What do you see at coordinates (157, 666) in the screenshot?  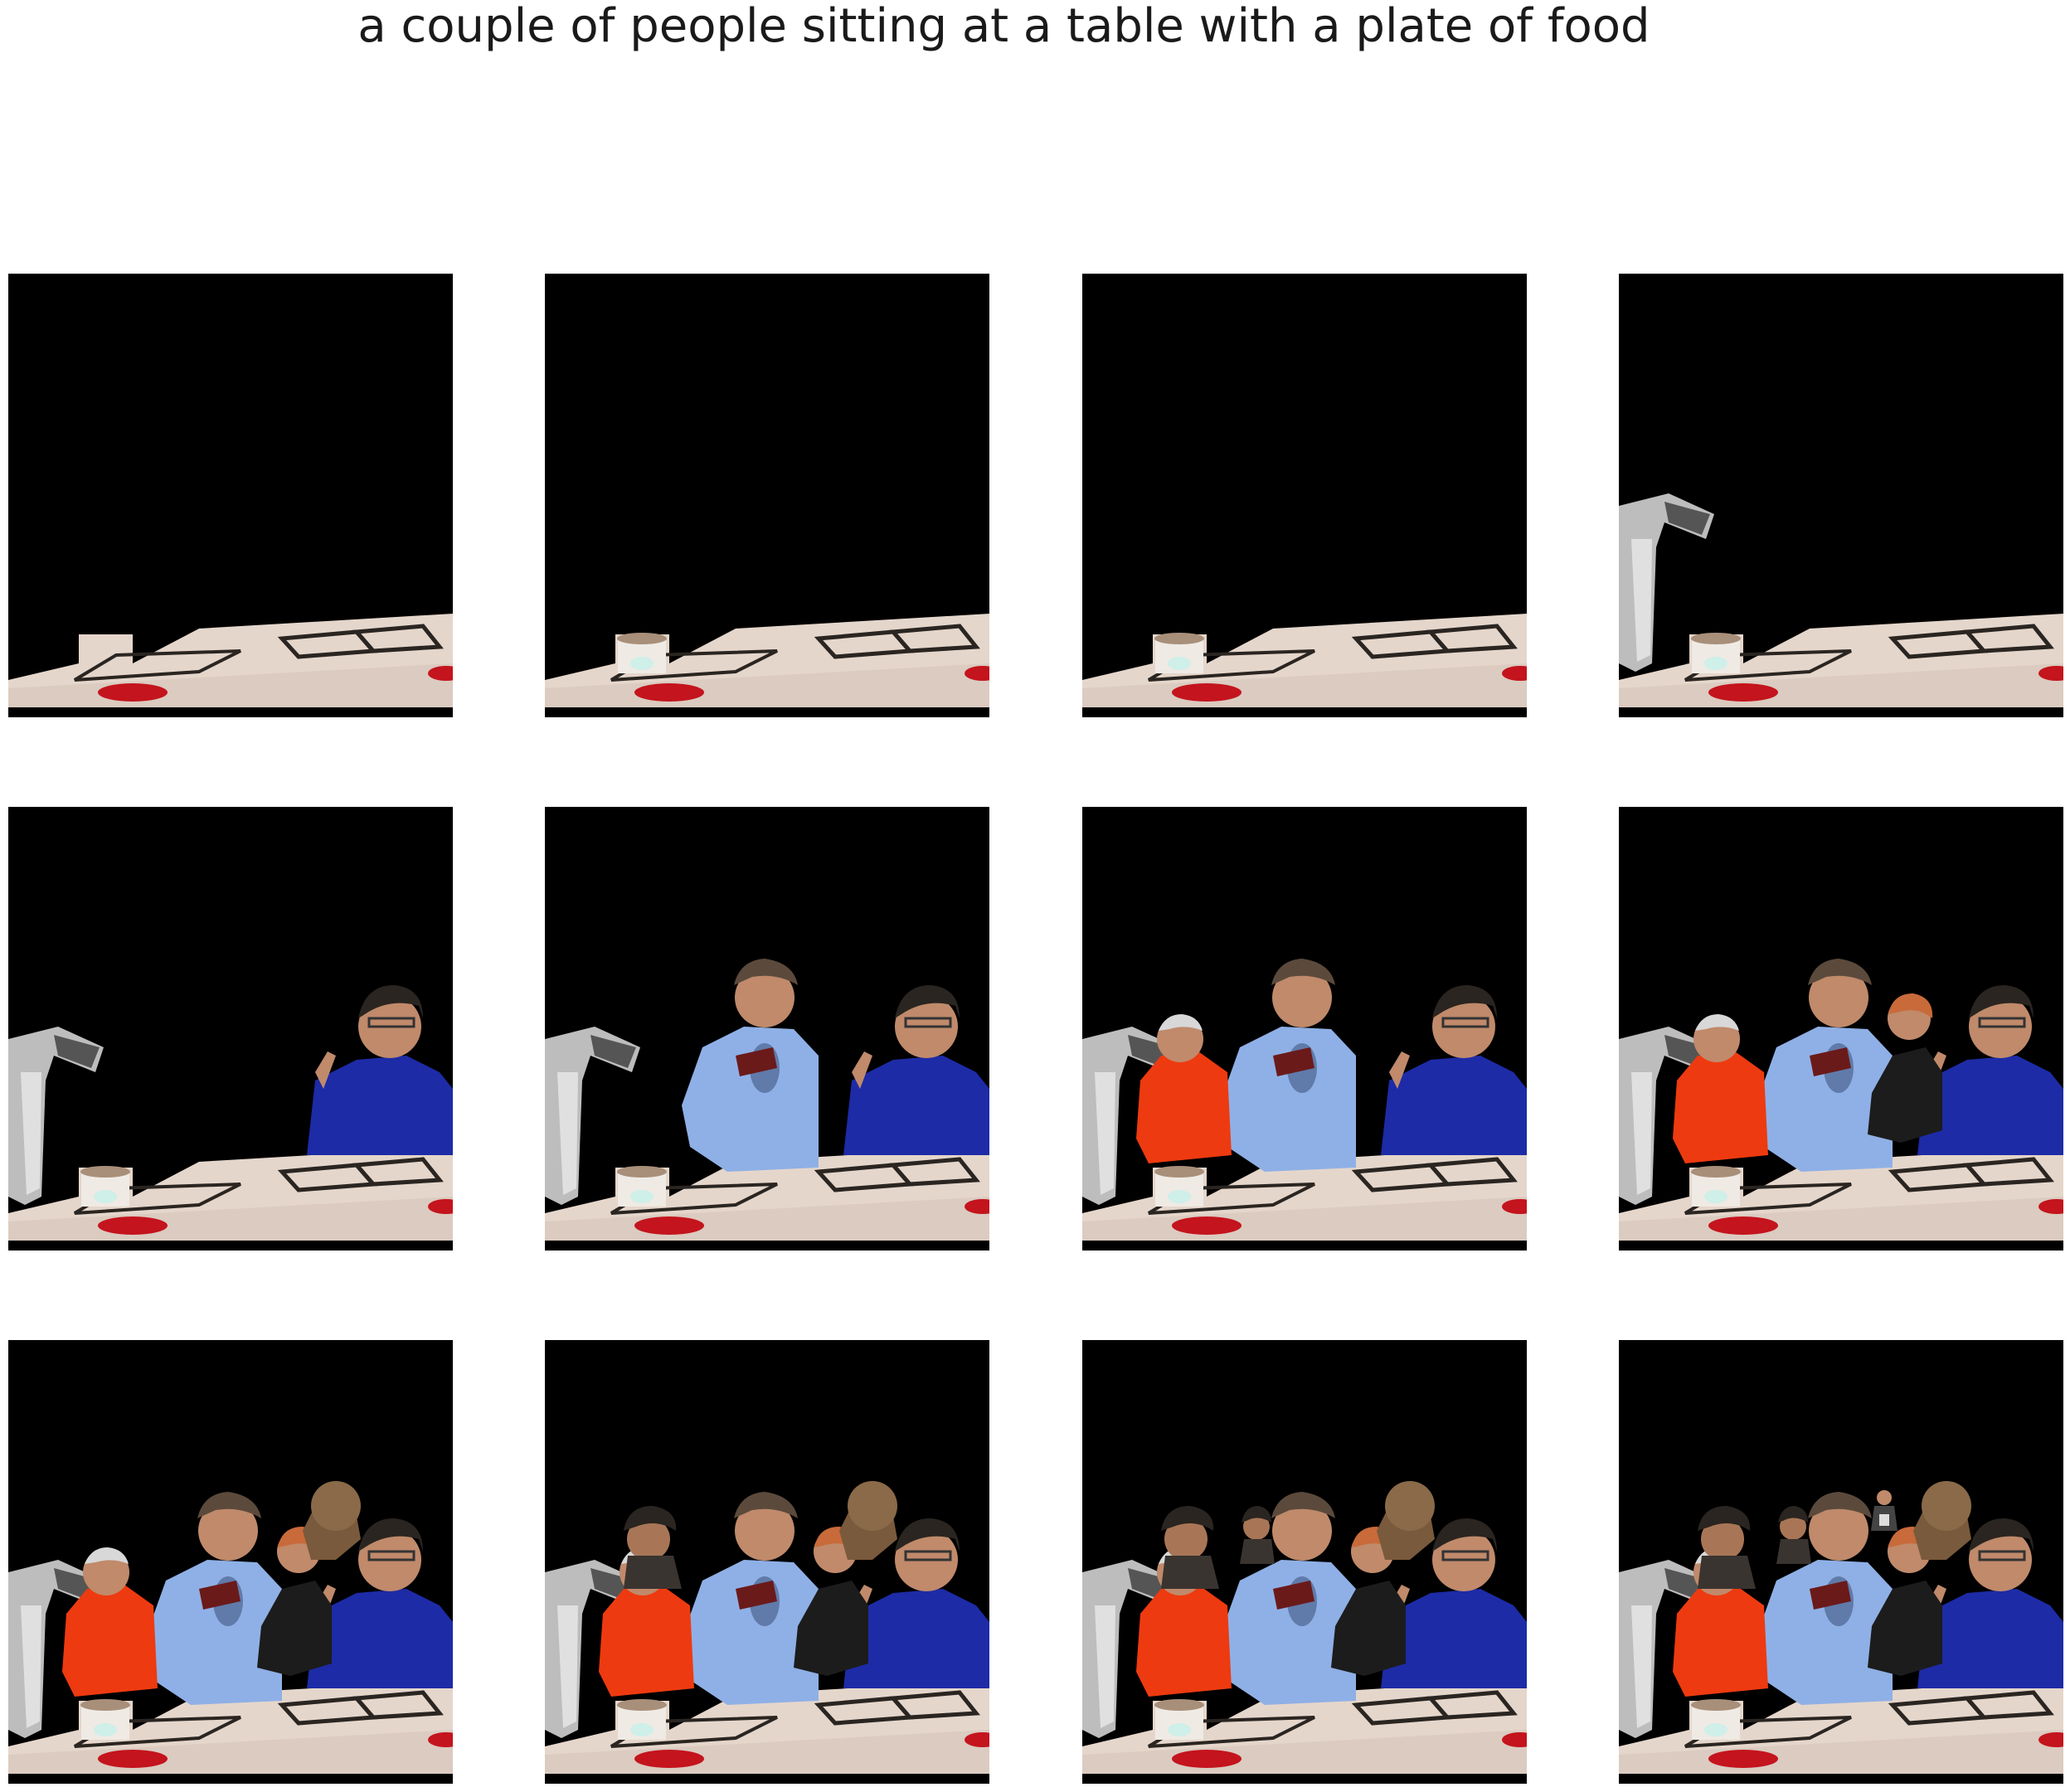 I see `menu-left` at bounding box center [157, 666].